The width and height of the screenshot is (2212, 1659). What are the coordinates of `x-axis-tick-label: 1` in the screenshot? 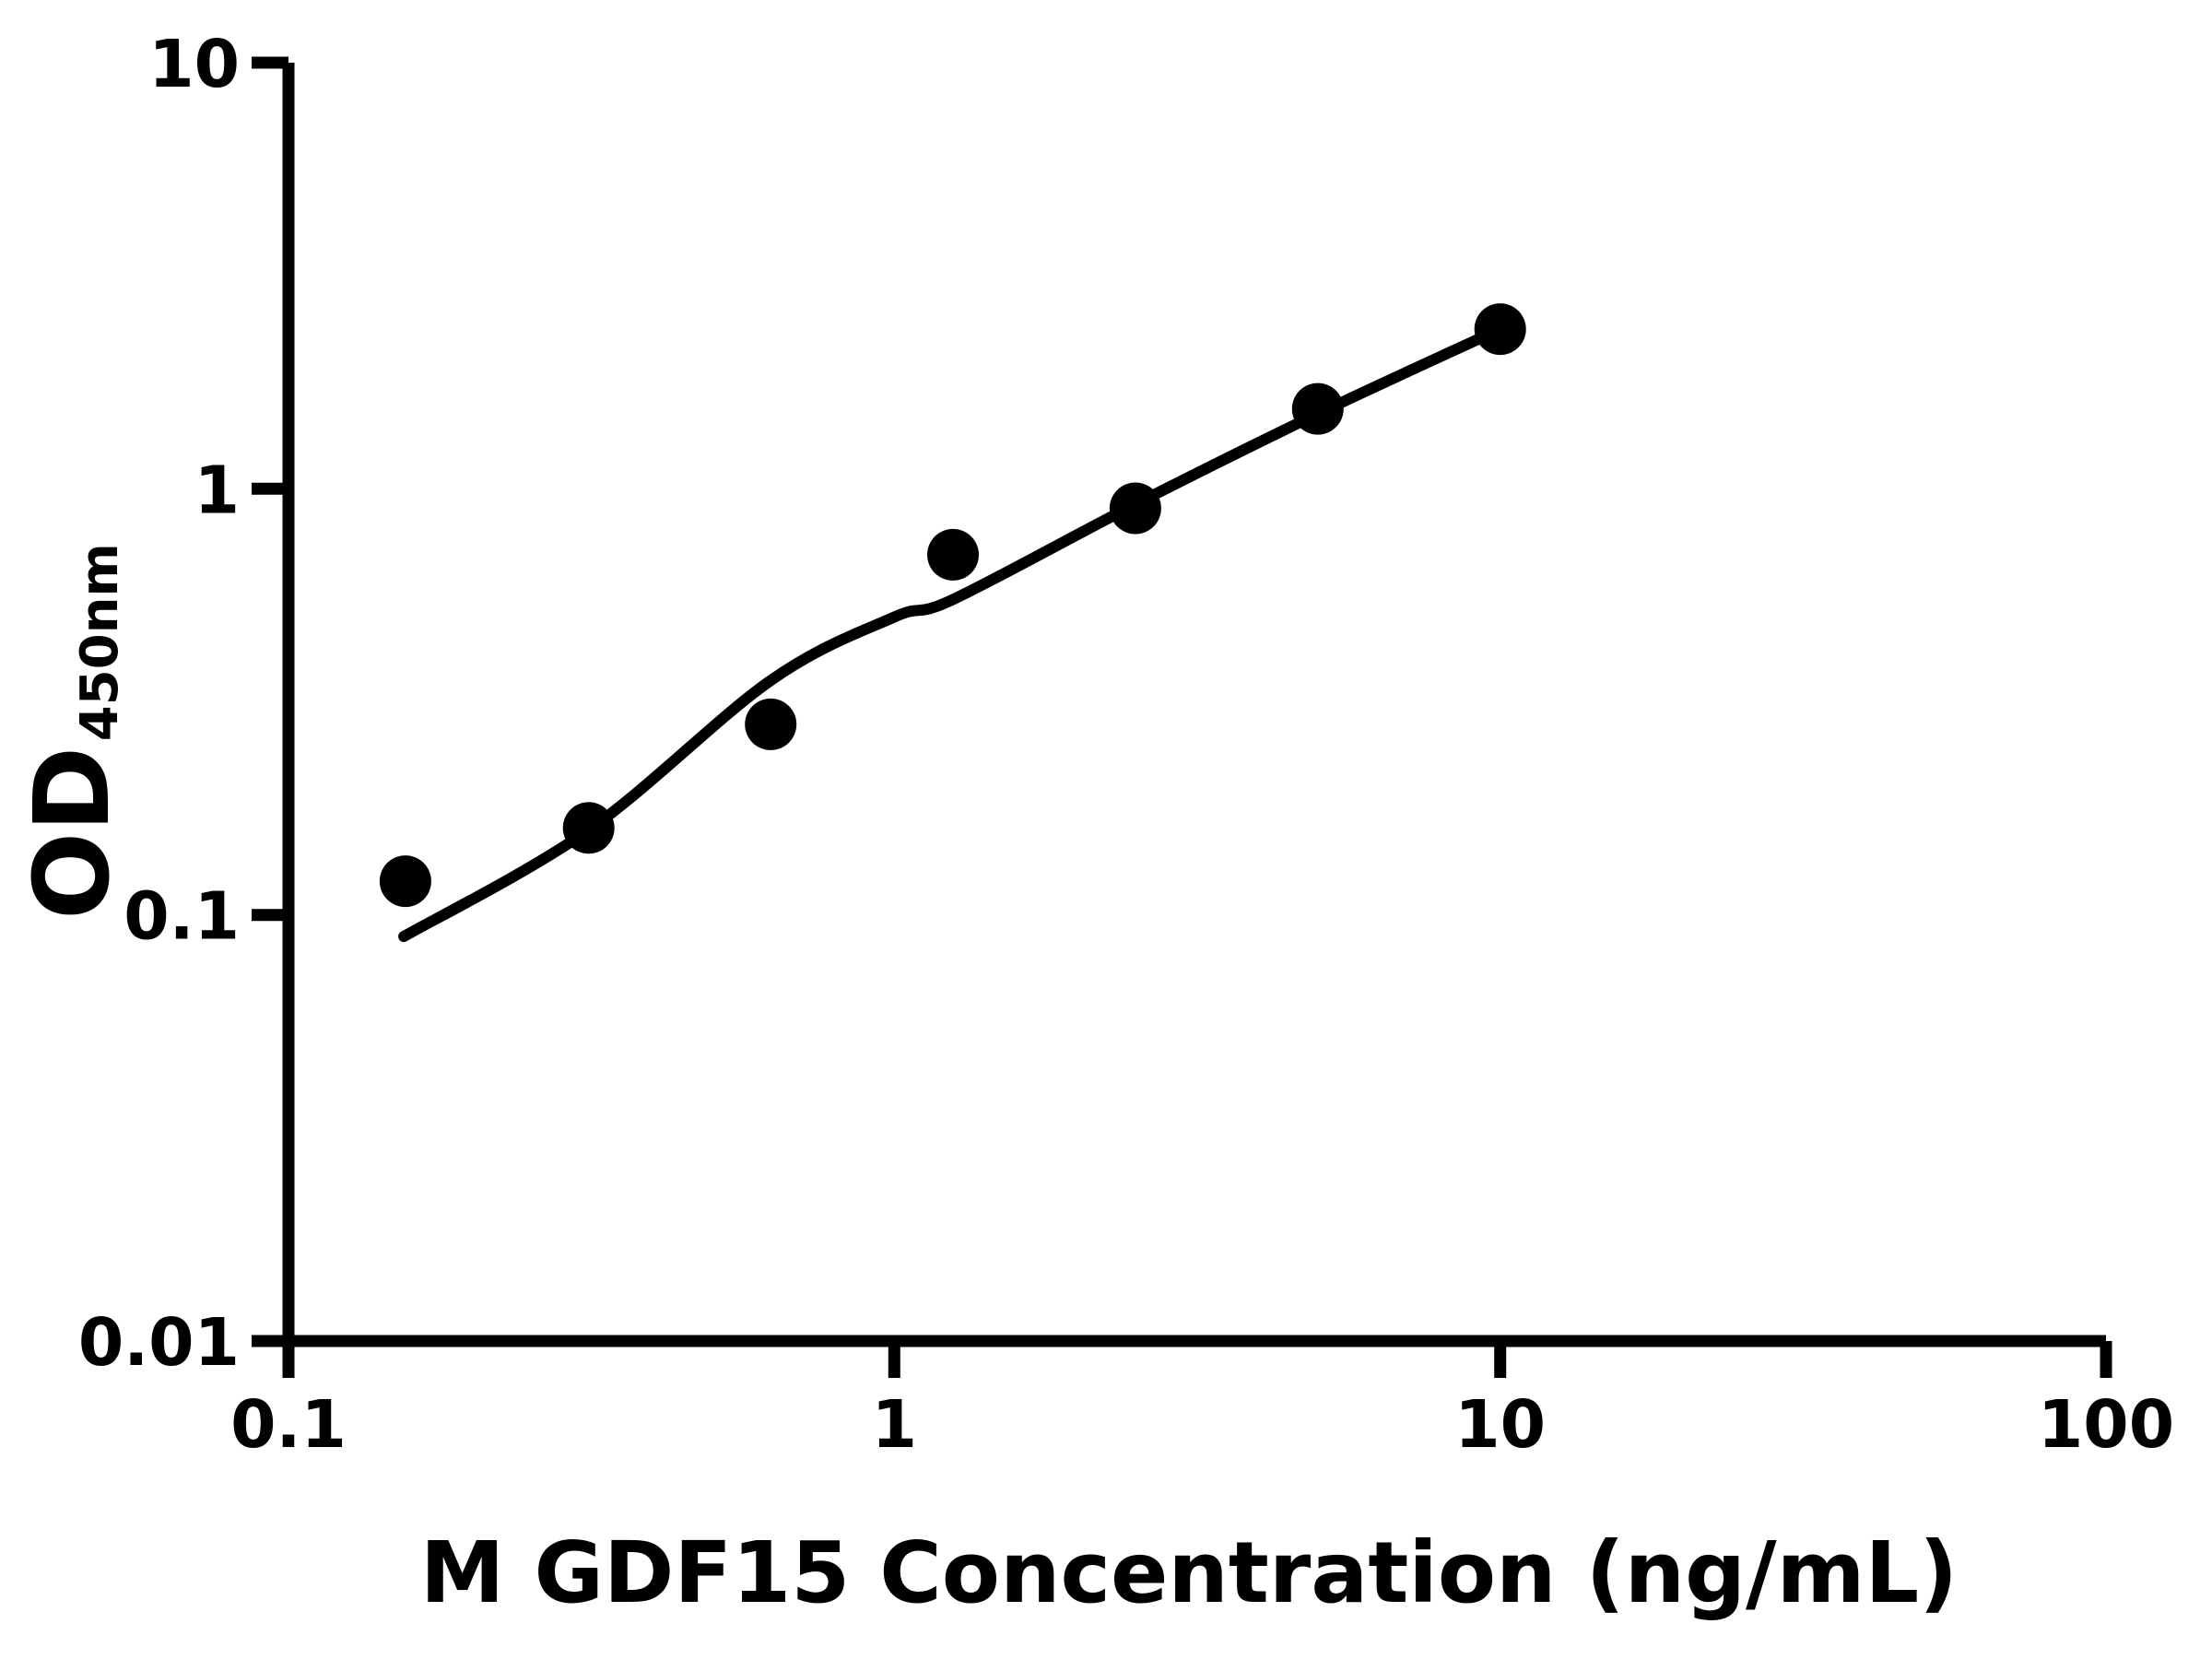 It's located at (894, 1424).